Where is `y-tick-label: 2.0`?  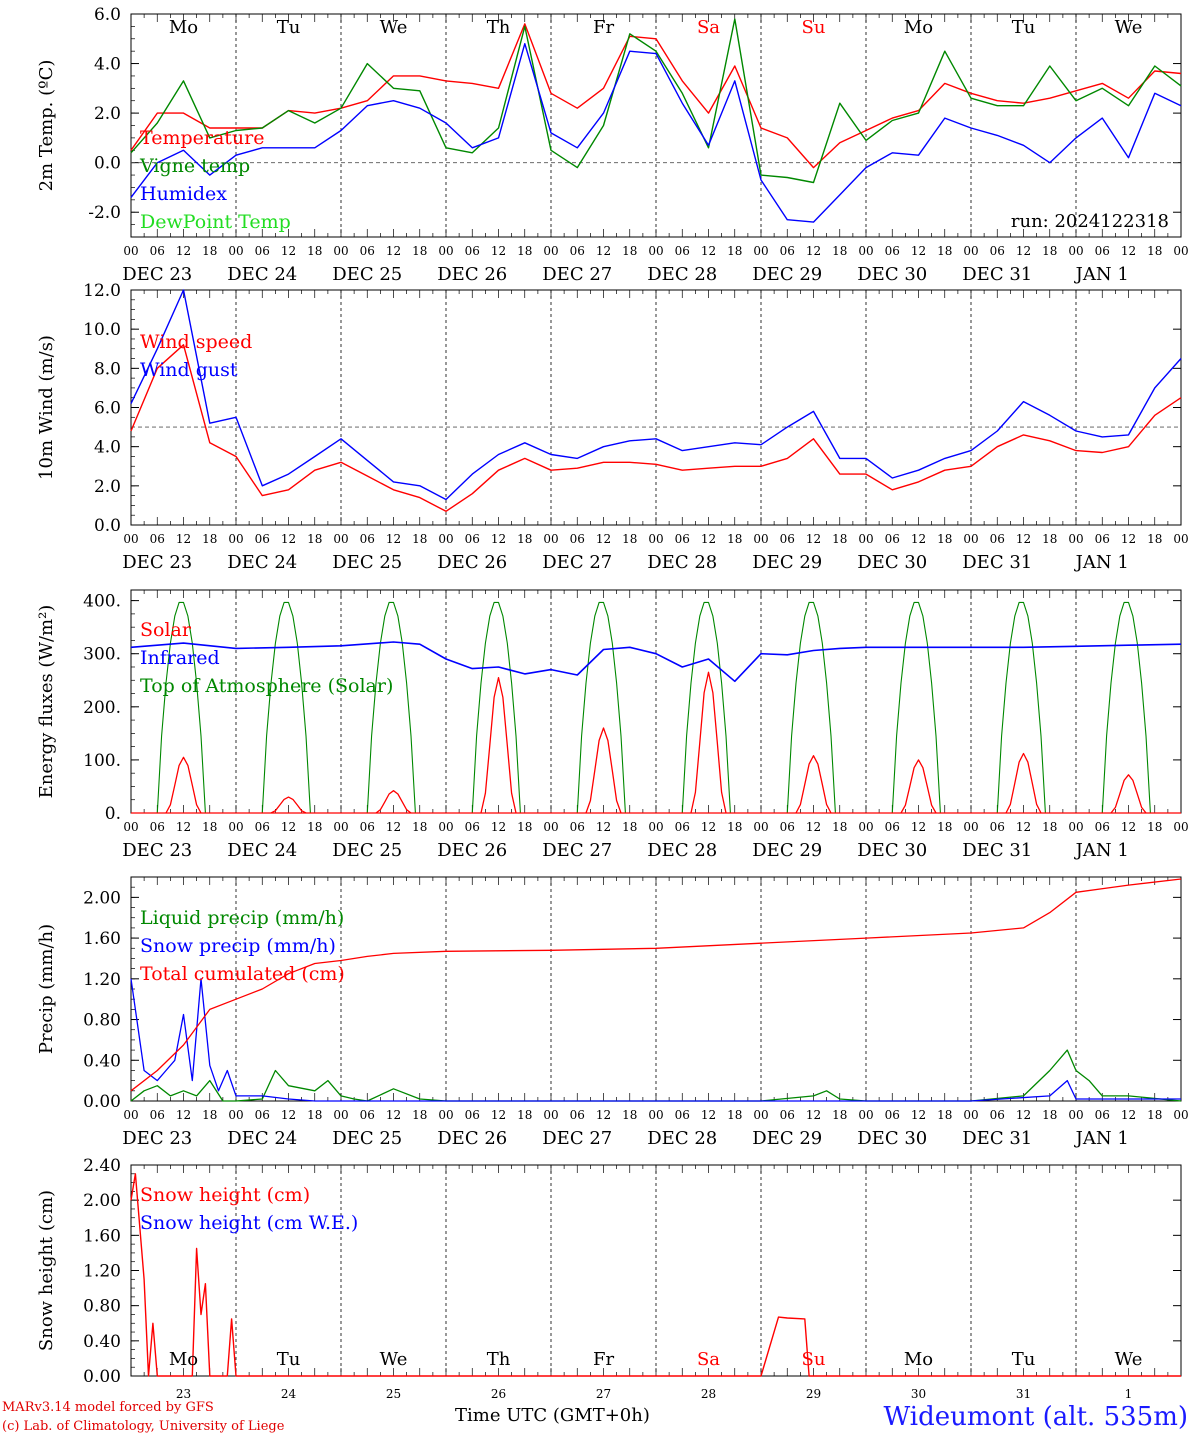 y-tick-label: 2.0 is located at coordinates (107, 487).